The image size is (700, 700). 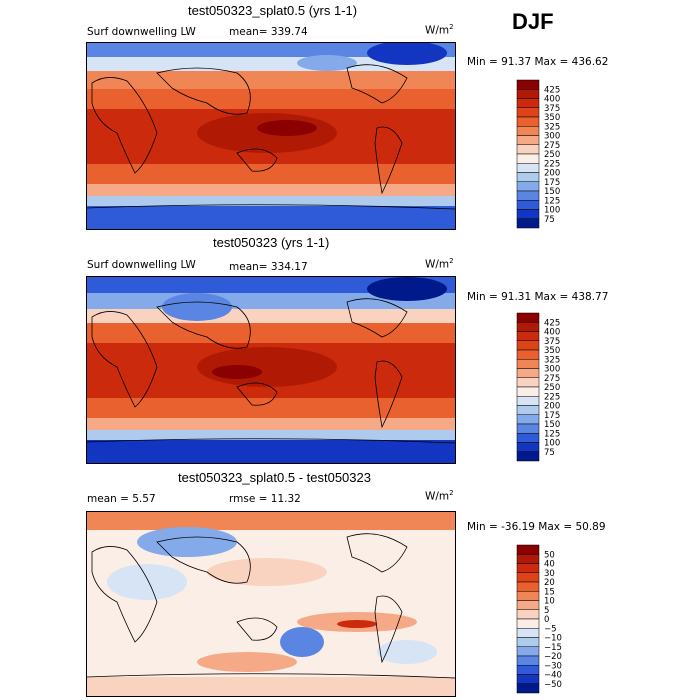 I want to click on colorbar-label: 15, so click(x=549, y=592).